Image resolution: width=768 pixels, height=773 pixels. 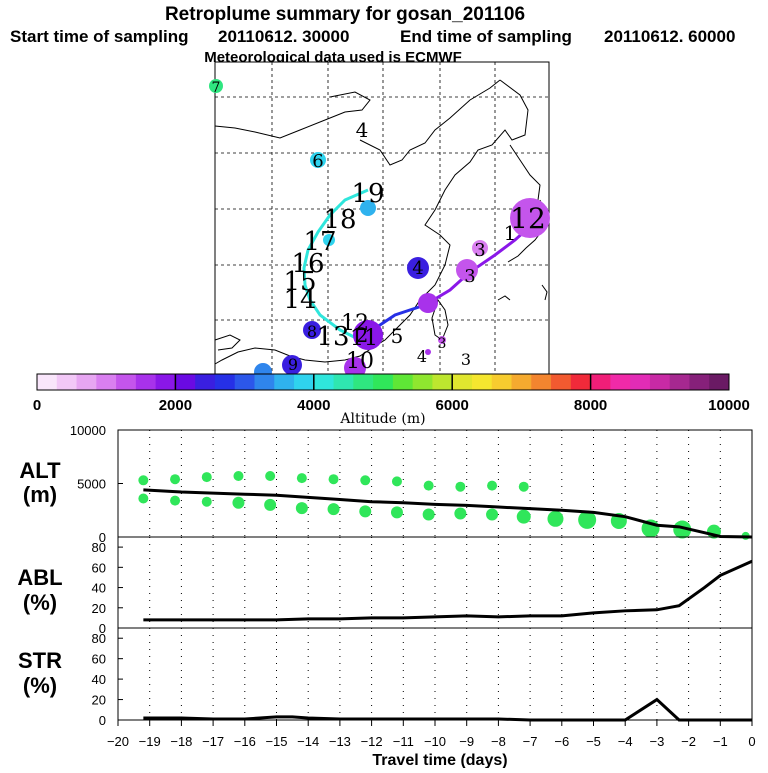 I want to click on x-tick-label: −4, so click(x=625, y=741).